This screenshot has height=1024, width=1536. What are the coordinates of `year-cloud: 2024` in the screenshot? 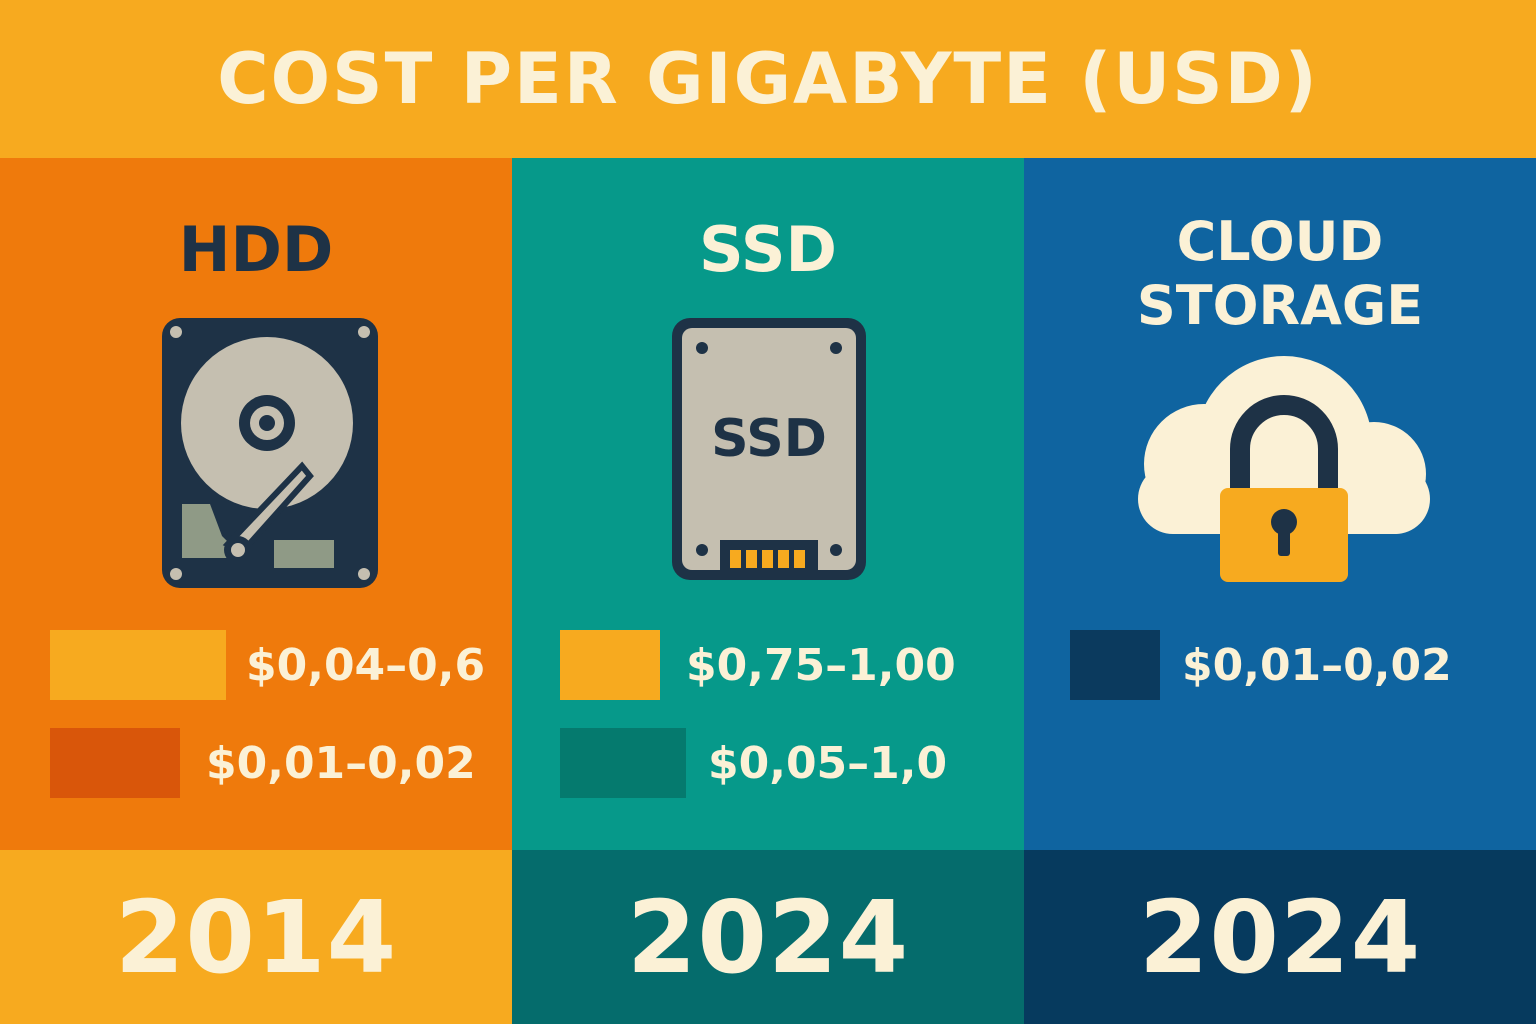 It's located at (1280, 937).